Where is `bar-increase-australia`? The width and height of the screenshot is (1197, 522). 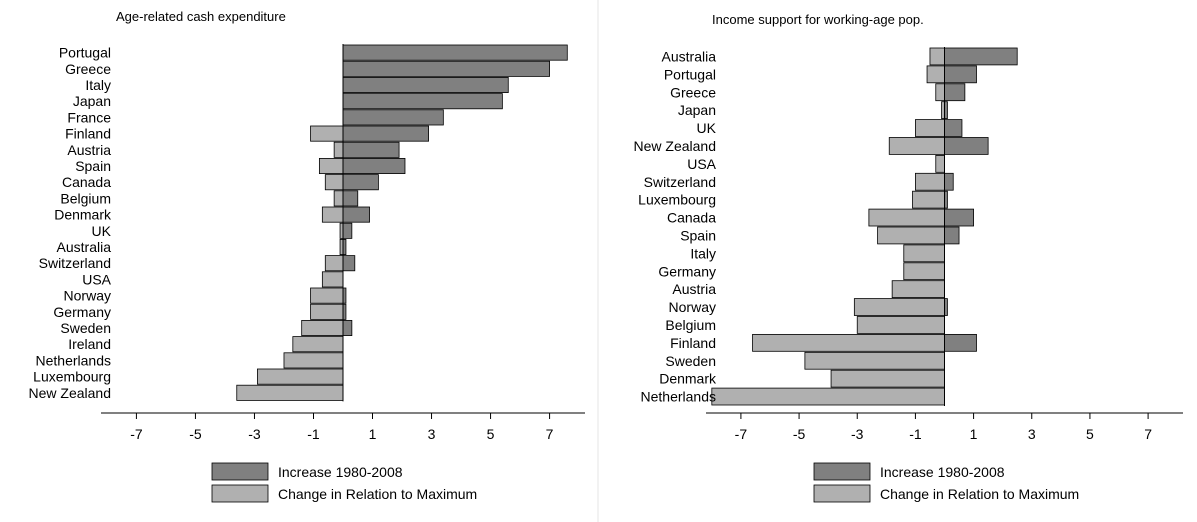 bar-increase-australia is located at coordinates (981, 56).